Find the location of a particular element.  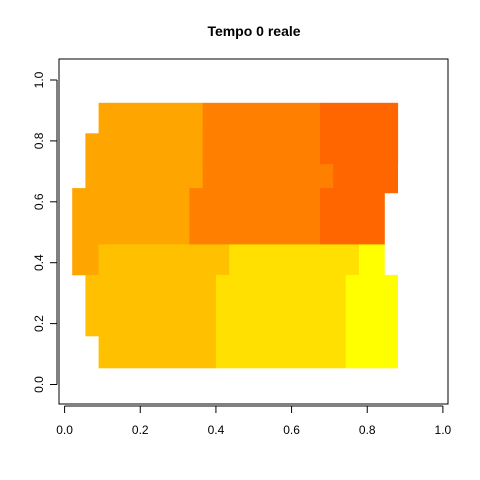

y-axis: 0.0 0.2 0.4 0.6 0.8 1.0 is located at coordinates (45, 232).